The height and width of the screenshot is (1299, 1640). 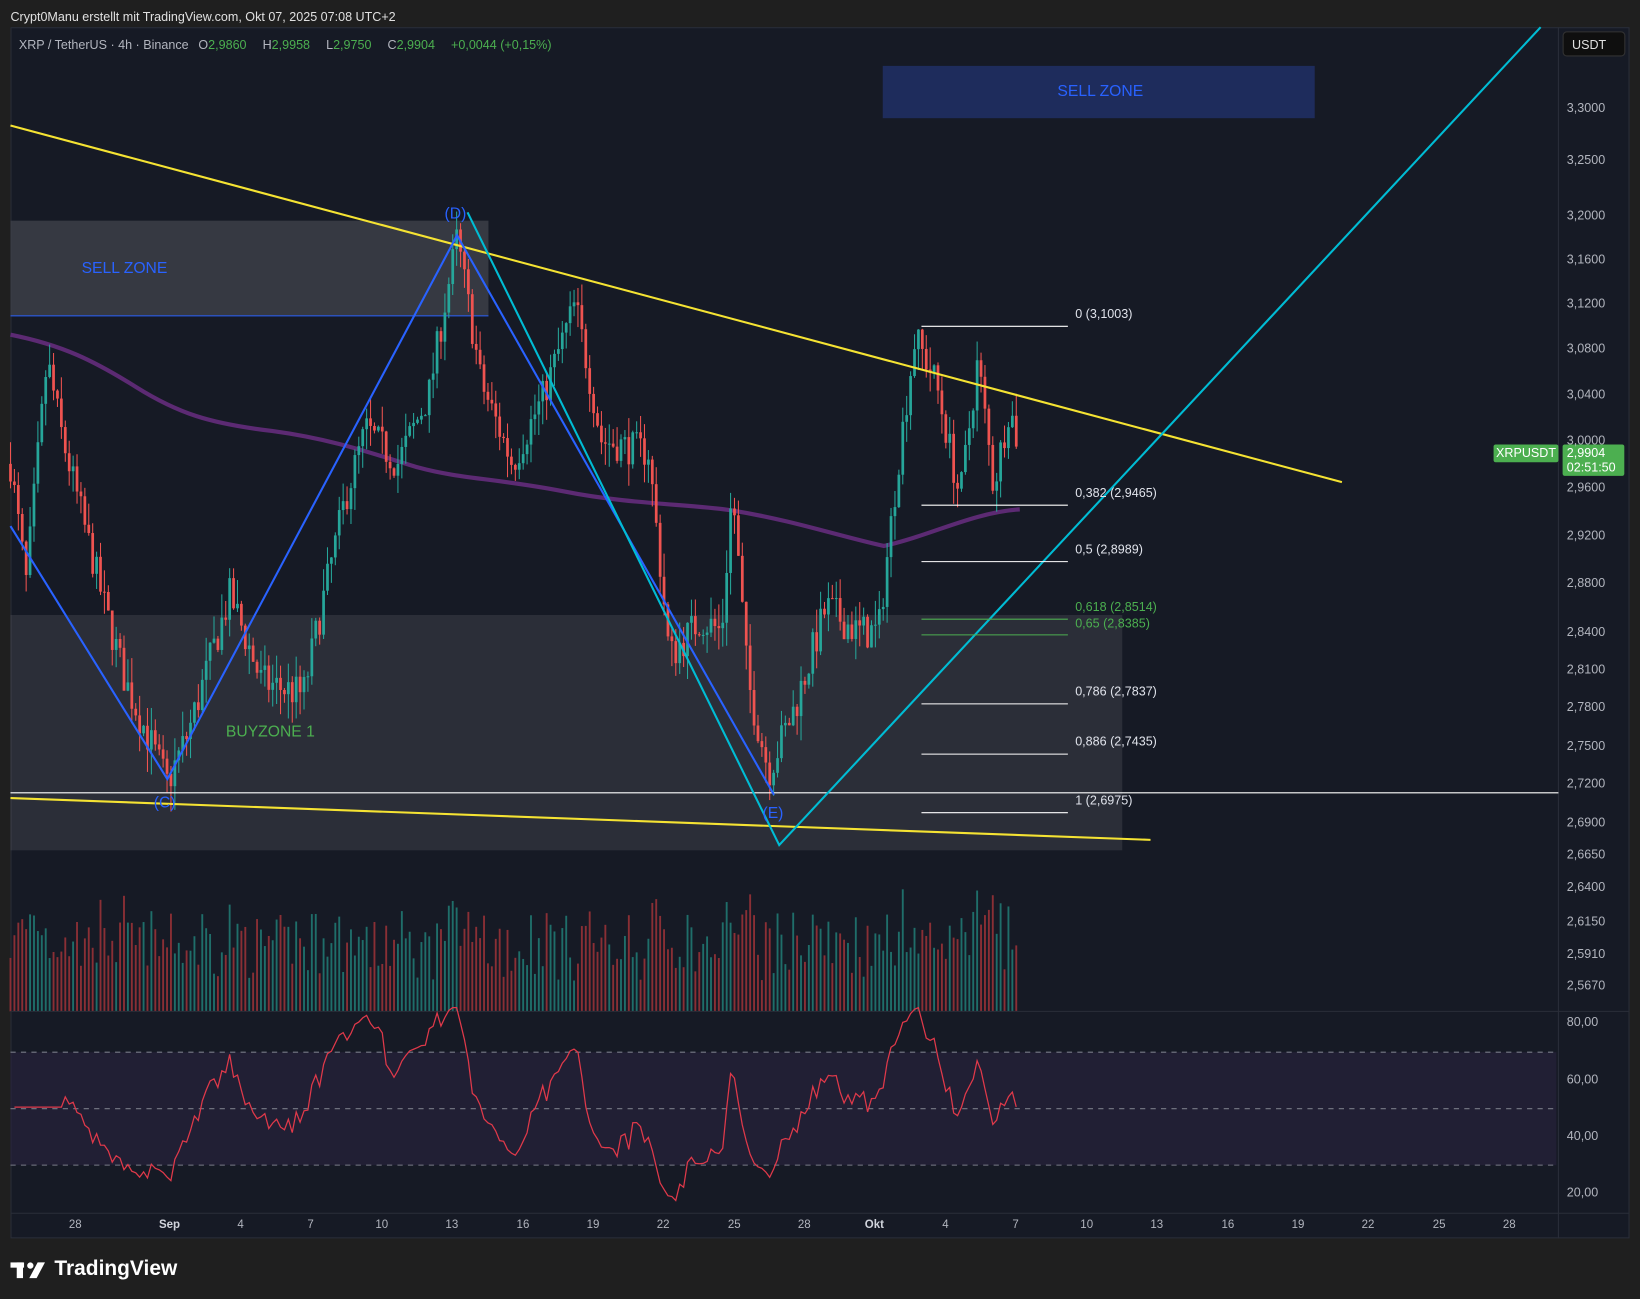 I want to click on currency-button: USDT, so click(x=1594, y=44).